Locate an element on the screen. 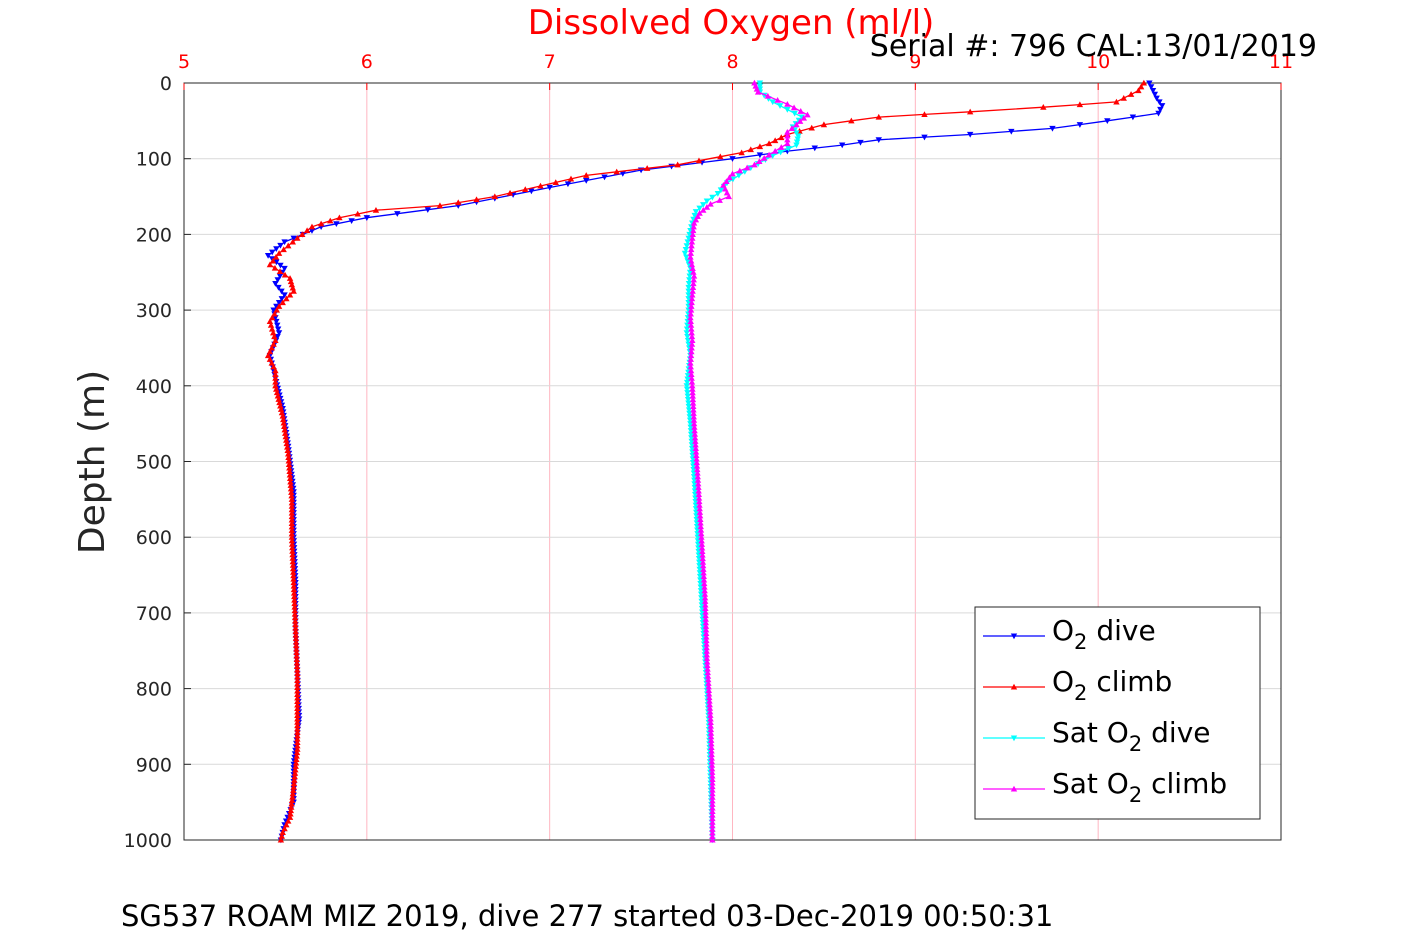  x-tick-label: 10 is located at coordinates (1098, 62).